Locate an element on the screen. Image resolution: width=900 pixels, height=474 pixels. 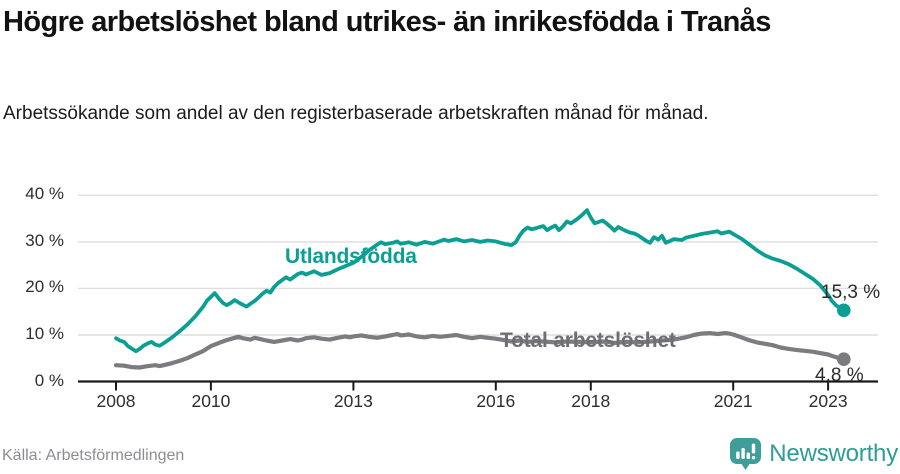
x-tick-label: 2016 is located at coordinates (496, 401).